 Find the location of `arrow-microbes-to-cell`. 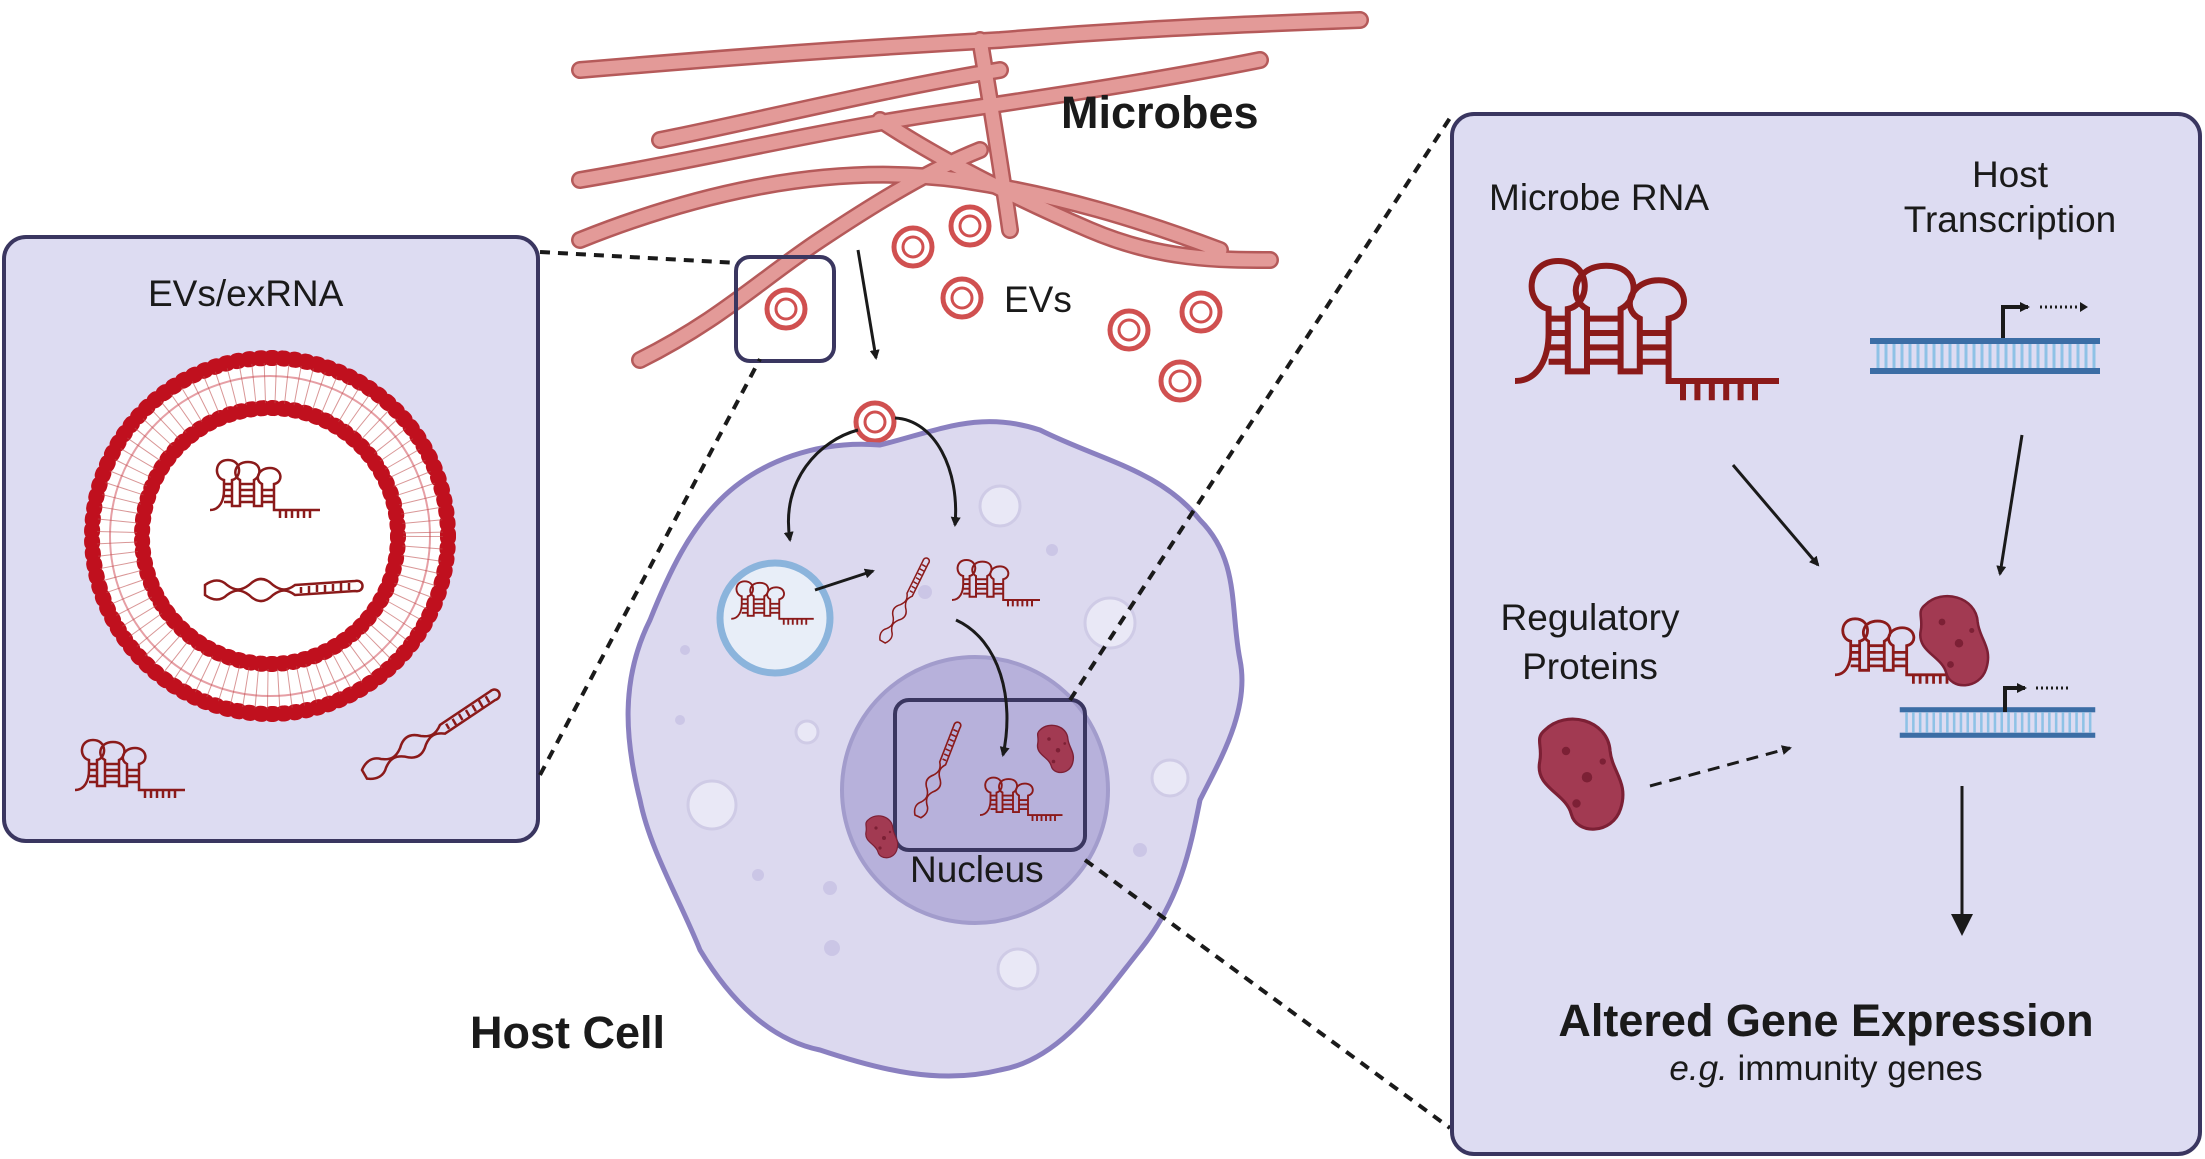

arrow-microbes-to-cell is located at coordinates (868, 304).